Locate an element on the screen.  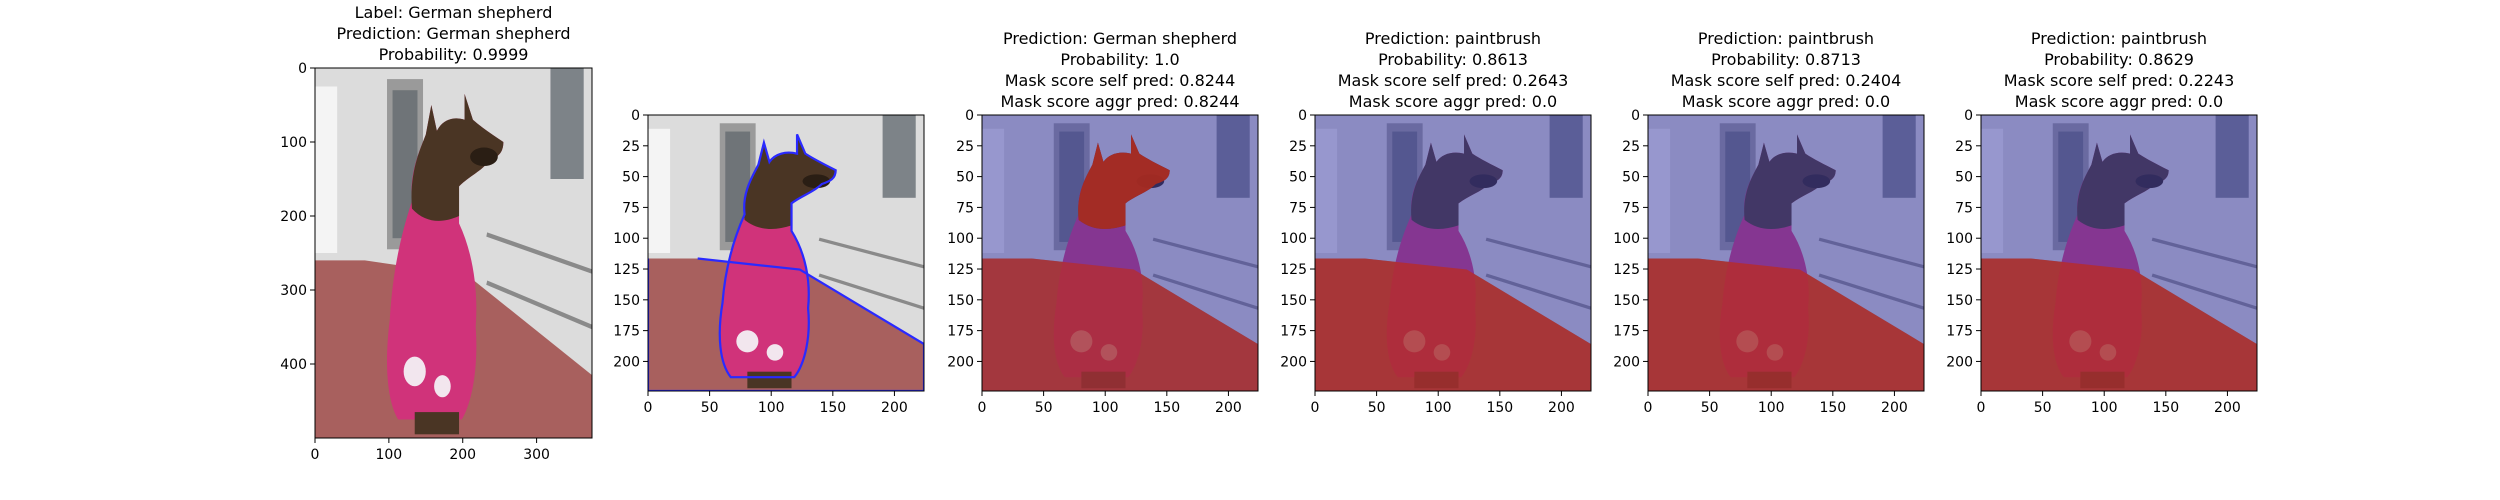
railing-lower is located at coordinates (539, 305).